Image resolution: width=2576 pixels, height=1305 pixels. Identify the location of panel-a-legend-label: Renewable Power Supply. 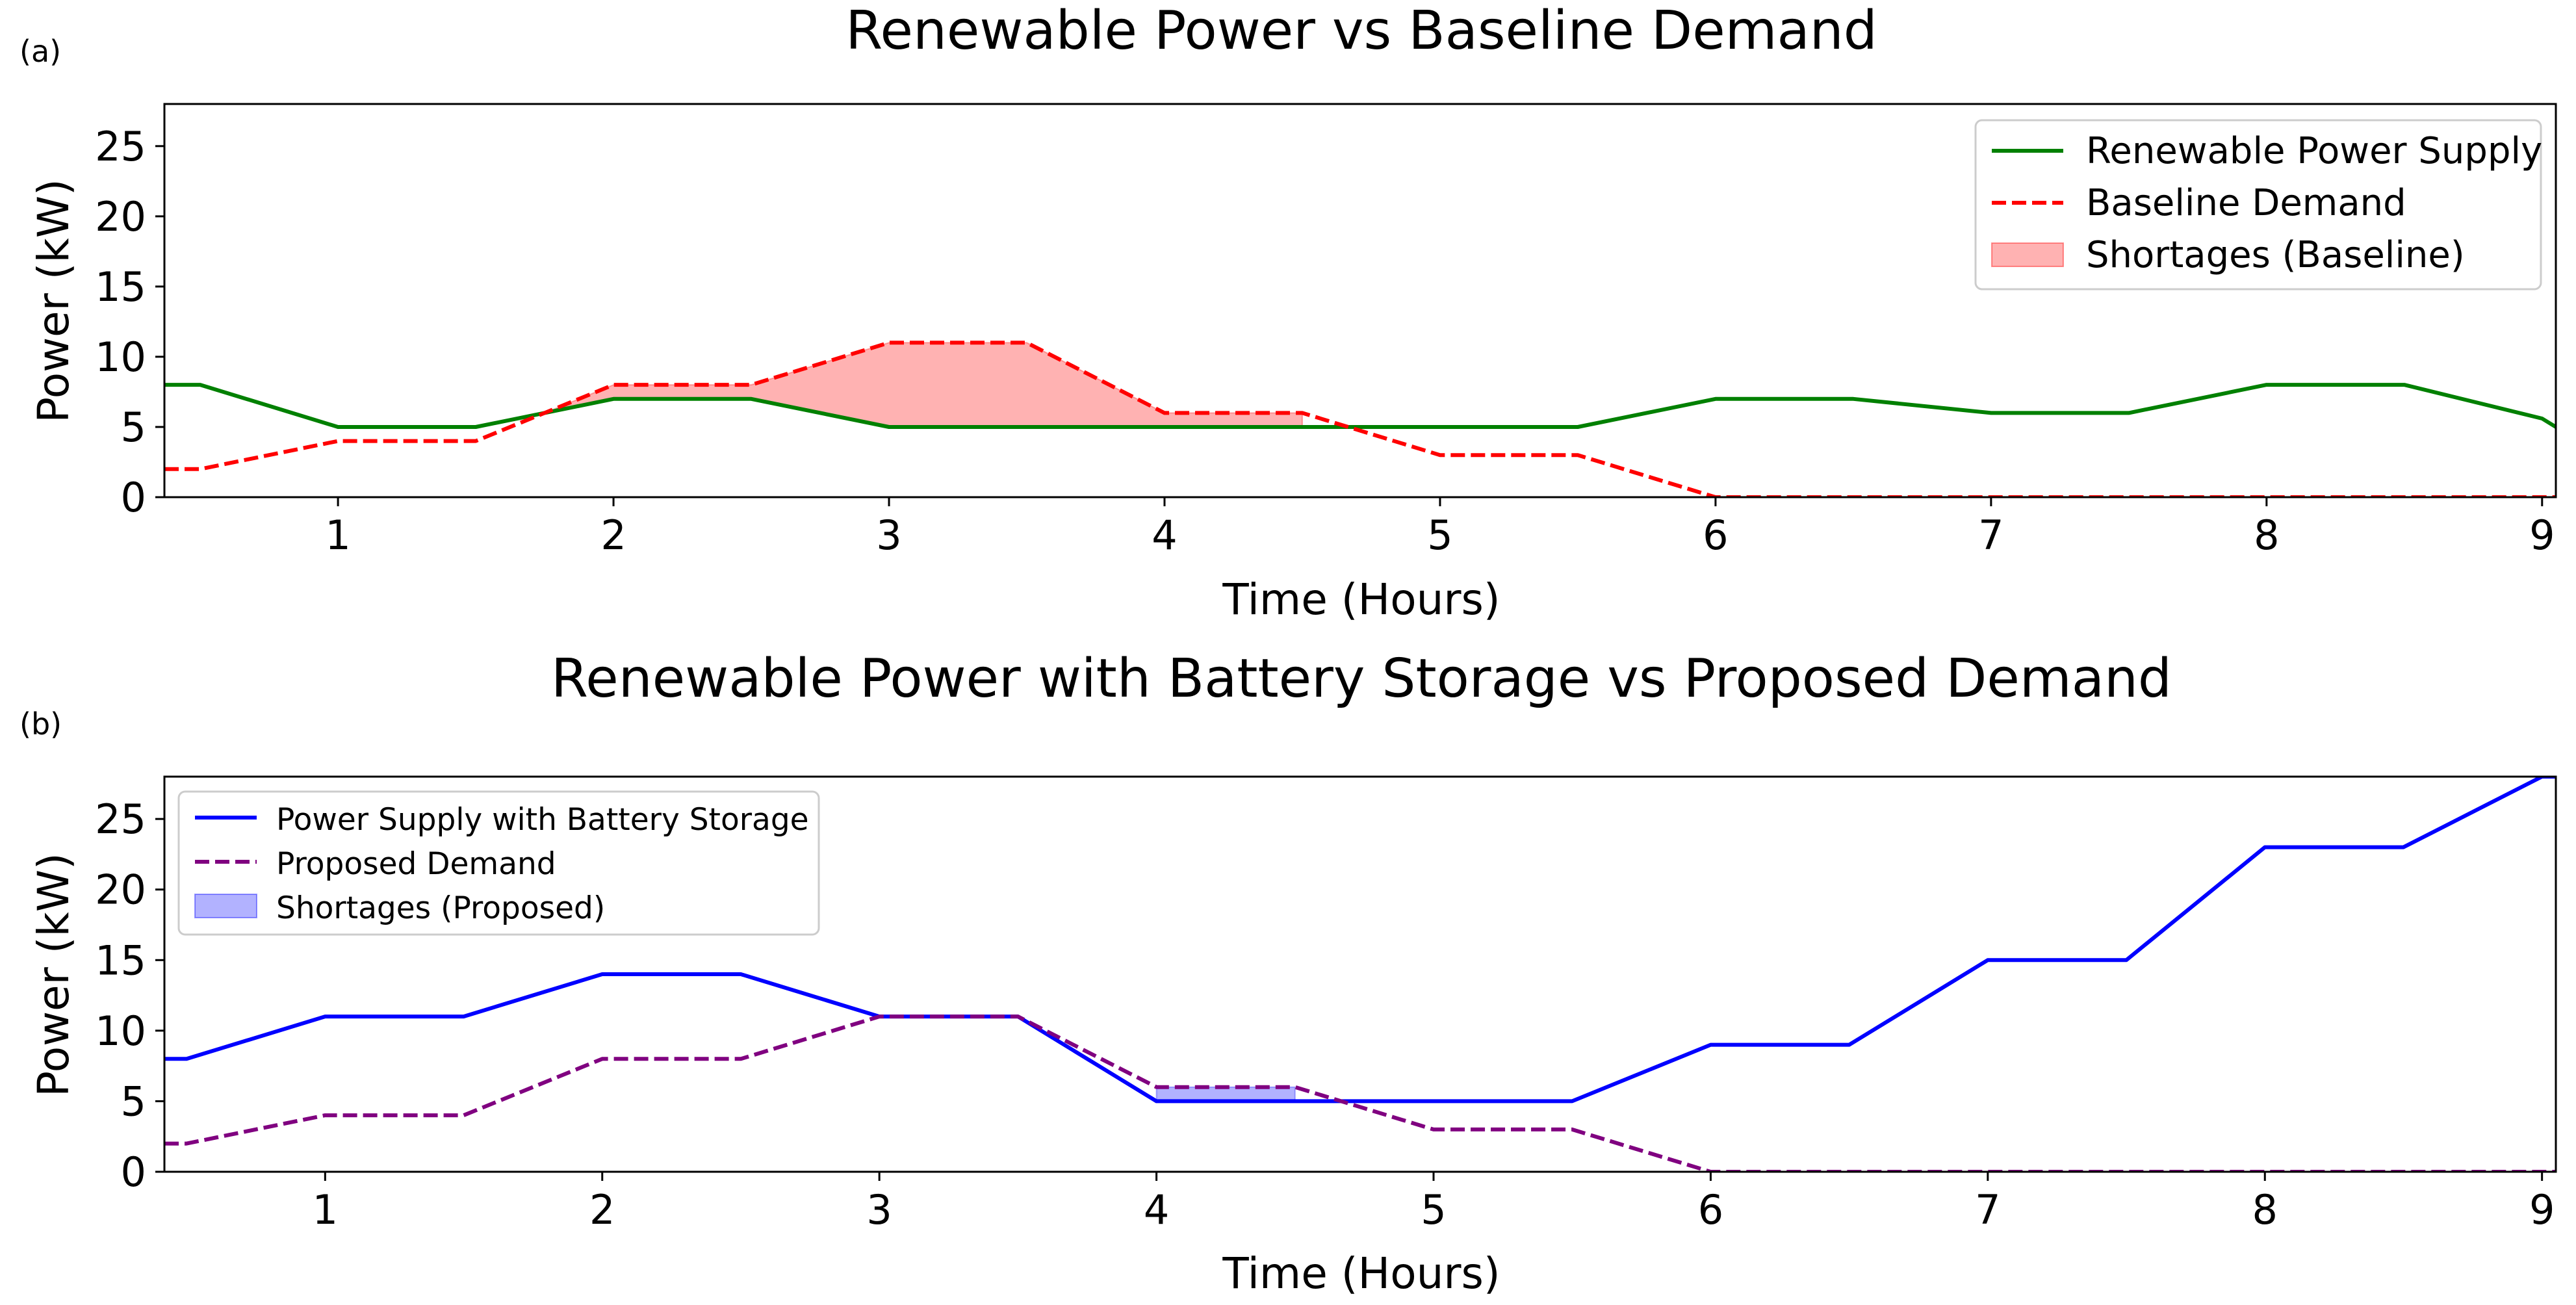
(2314, 151).